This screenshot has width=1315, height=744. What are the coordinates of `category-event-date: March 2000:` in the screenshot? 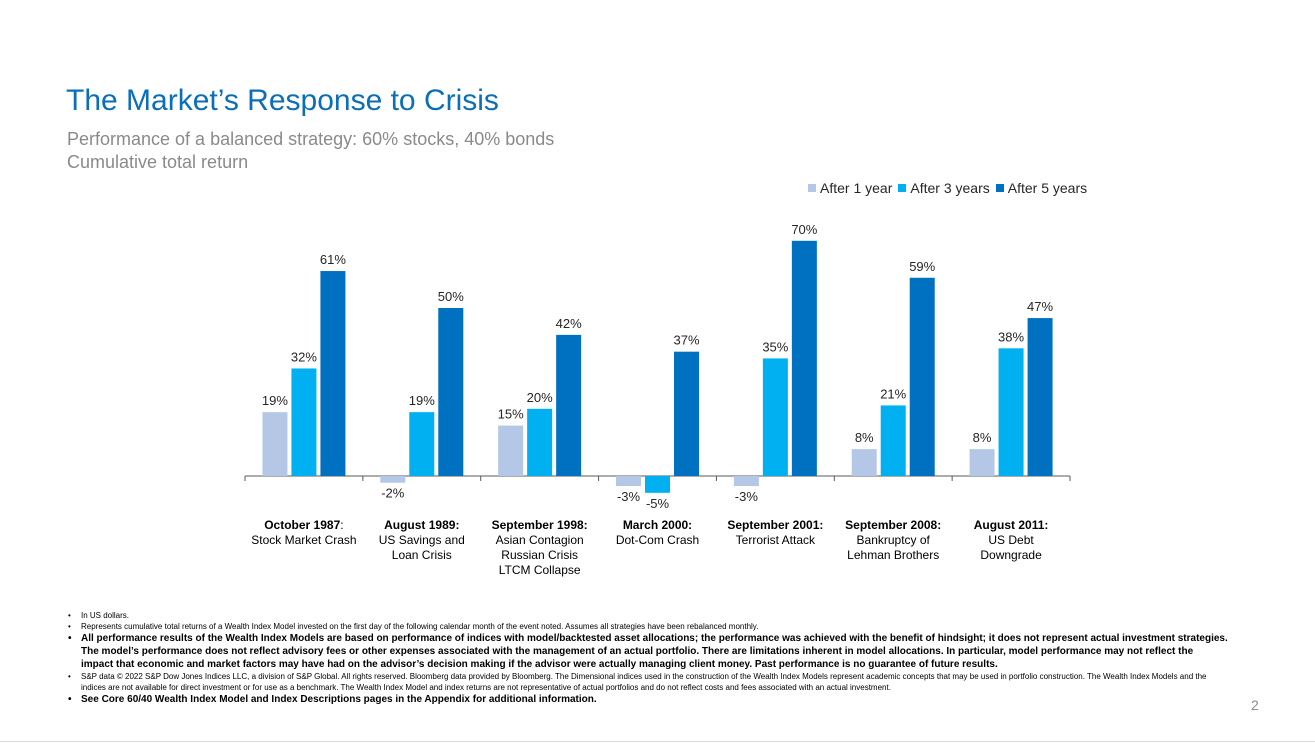 It's located at (657, 525).